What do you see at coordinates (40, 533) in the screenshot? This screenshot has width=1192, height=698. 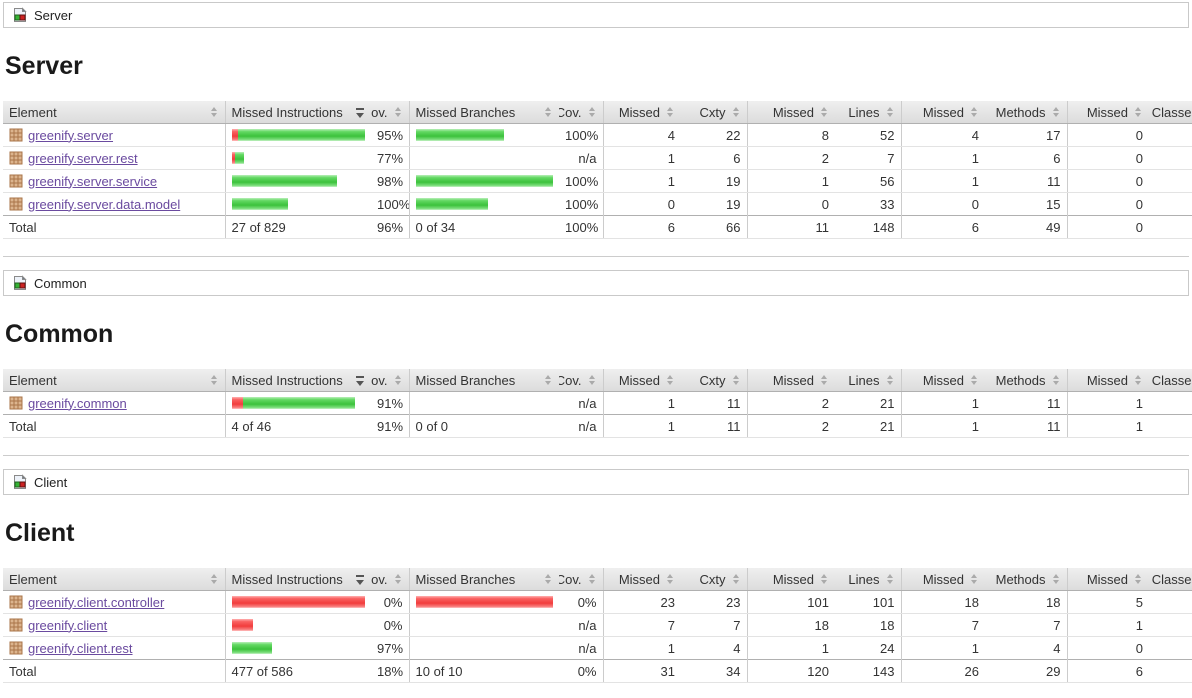 I see `section-title: Client` at bounding box center [40, 533].